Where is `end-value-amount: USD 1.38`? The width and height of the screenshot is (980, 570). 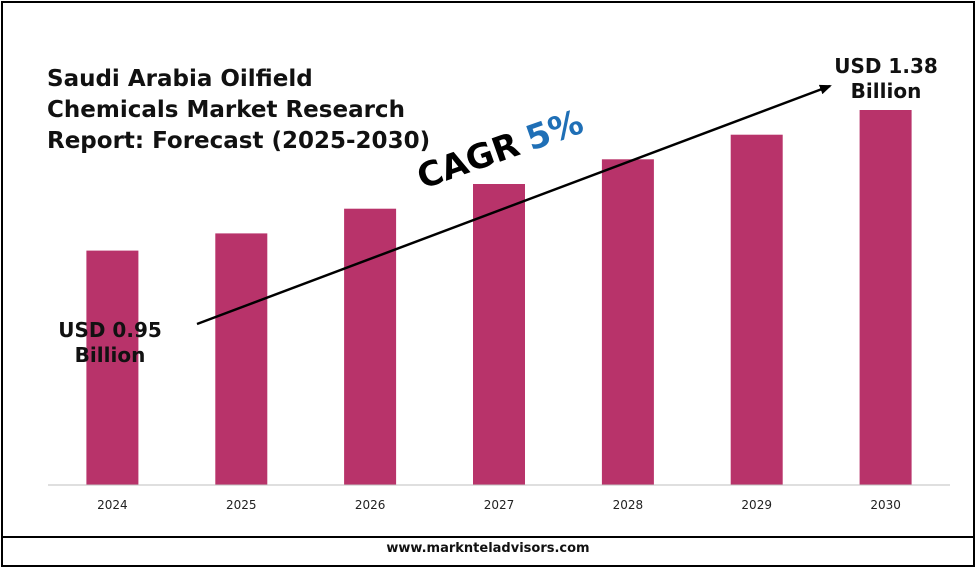
end-value-amount: USD 1.38 is located at coordinates (886, 66).